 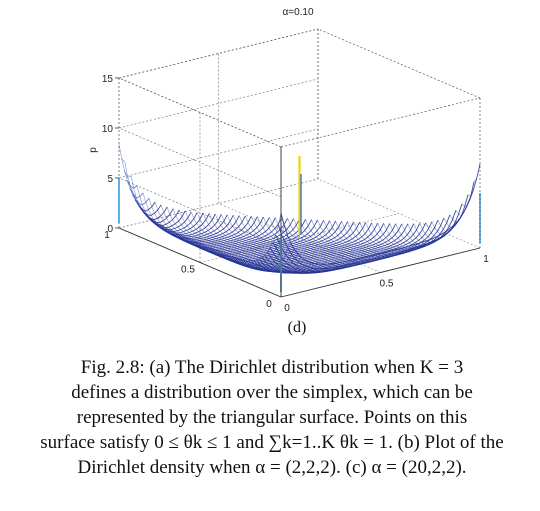 I want to click on z-tick-label: 5, so click(x=110, y=179).